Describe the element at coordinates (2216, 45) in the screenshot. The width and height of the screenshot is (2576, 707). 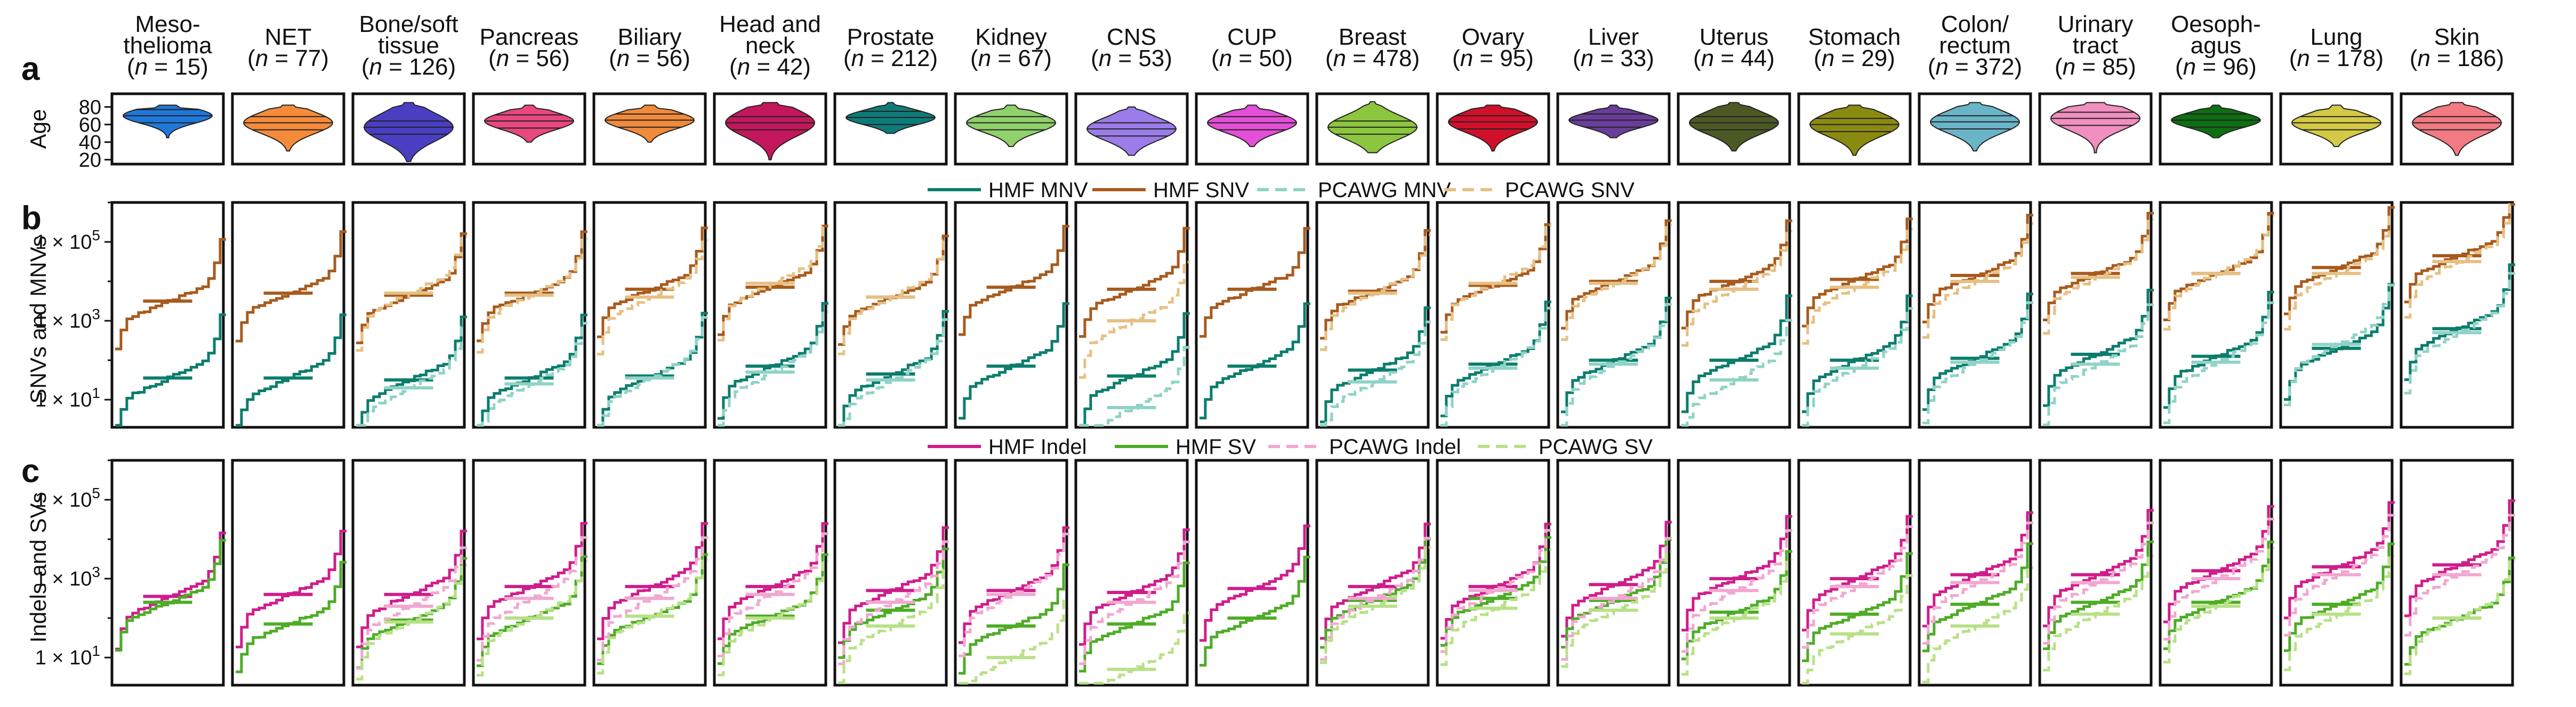
I see `header-name-17: agus` at that location.